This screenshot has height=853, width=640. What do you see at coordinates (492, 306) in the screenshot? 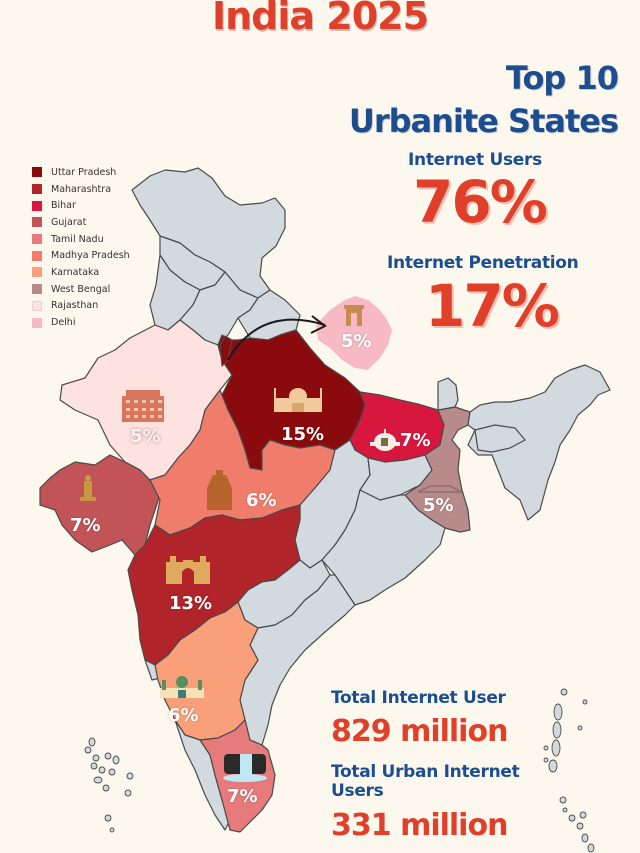
I see `internet-penetration-value: 17%` at bounding box center [492, 306].